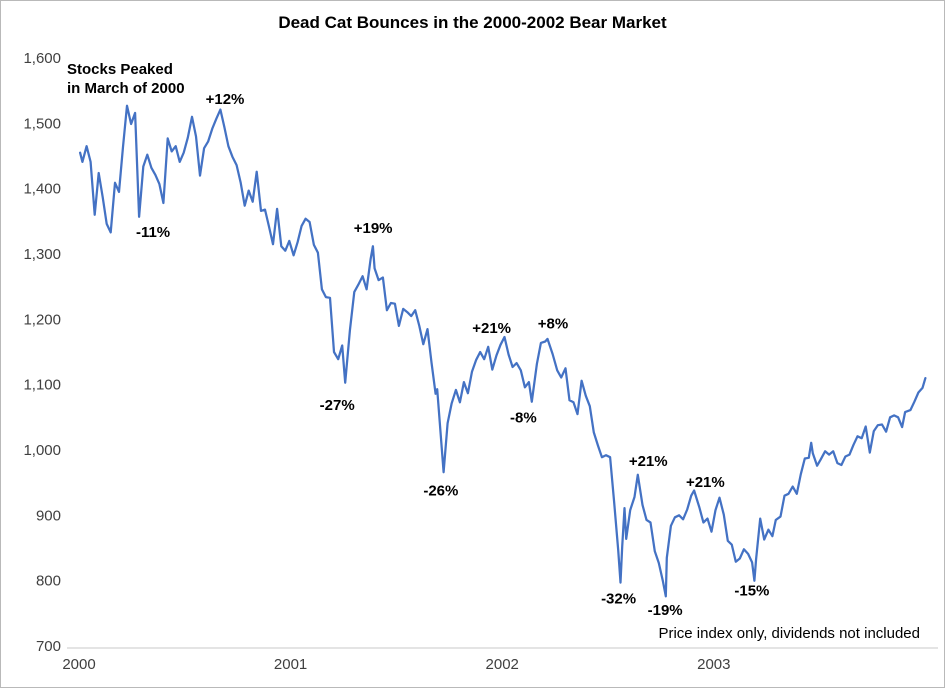 The image size is (945, 688). I want to click on y-axis-tick-label: 1,500, so click(42, 123).